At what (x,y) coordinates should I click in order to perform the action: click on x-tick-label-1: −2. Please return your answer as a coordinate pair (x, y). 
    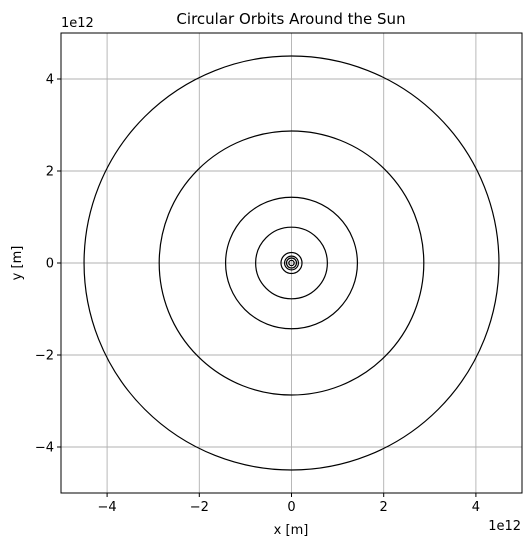
    Looking at the image, I should click on (199, 507).